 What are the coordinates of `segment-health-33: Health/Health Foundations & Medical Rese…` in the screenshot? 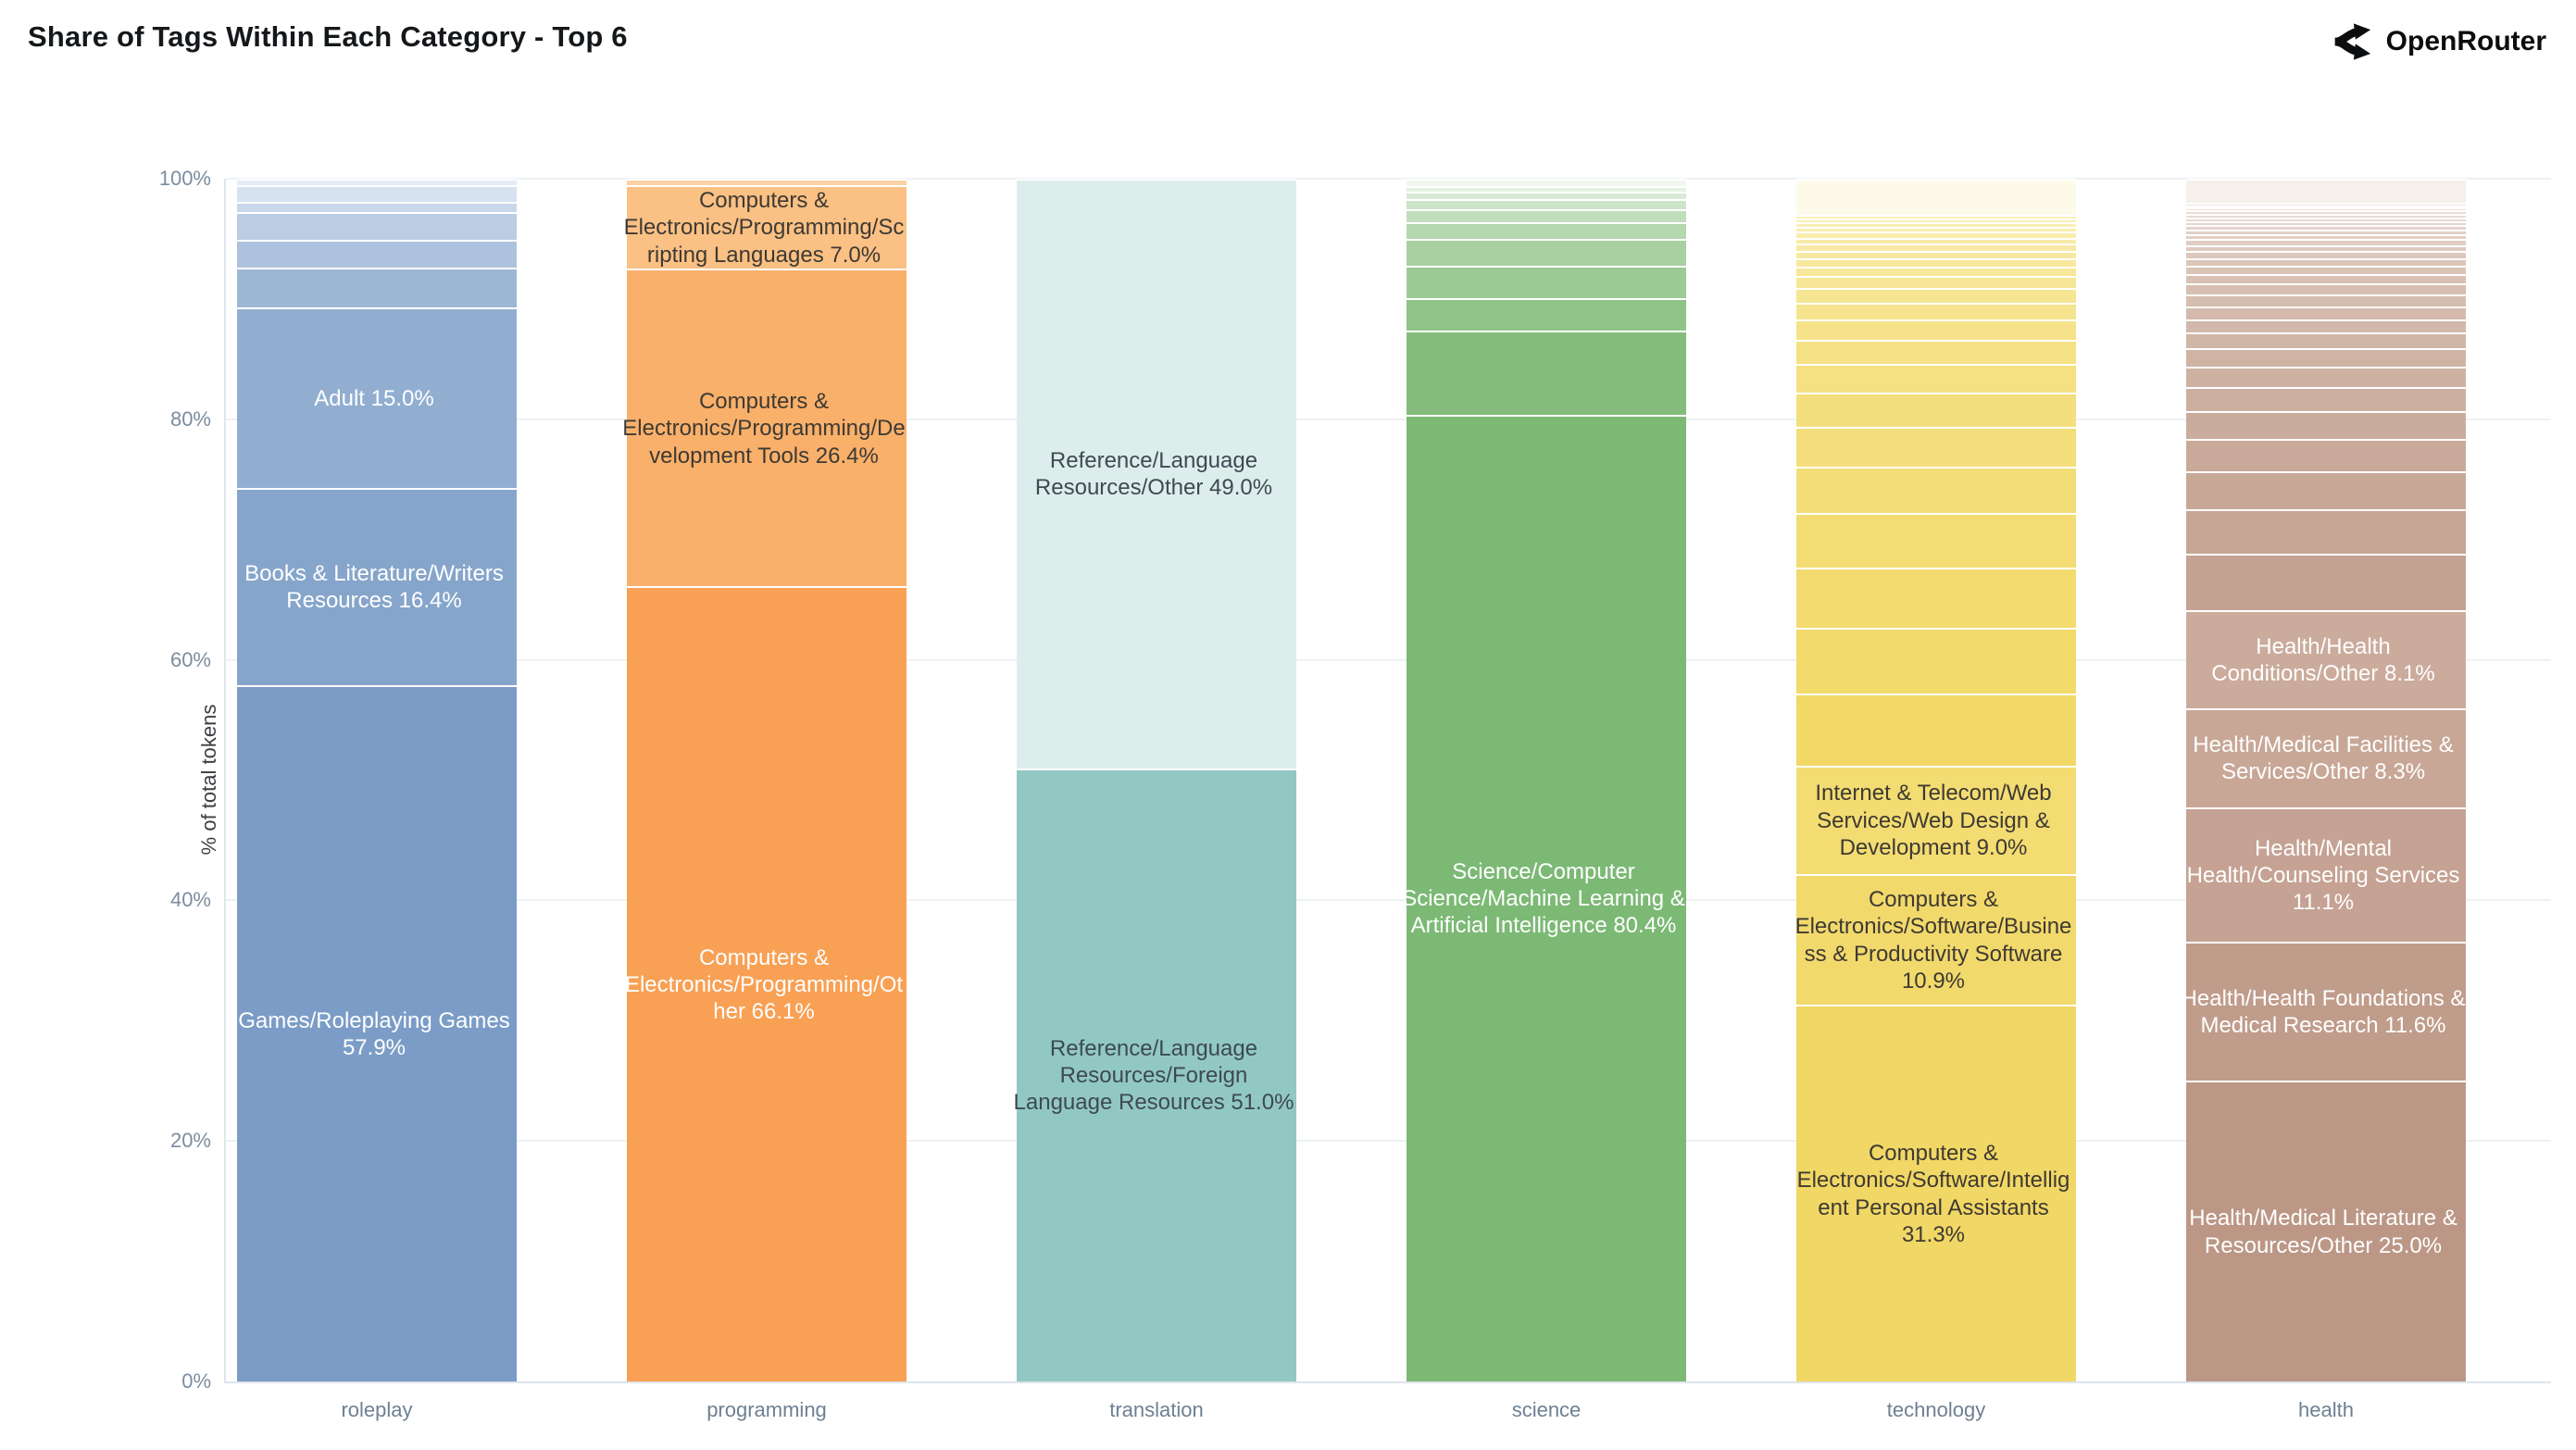 It's located at (2324, 1011).